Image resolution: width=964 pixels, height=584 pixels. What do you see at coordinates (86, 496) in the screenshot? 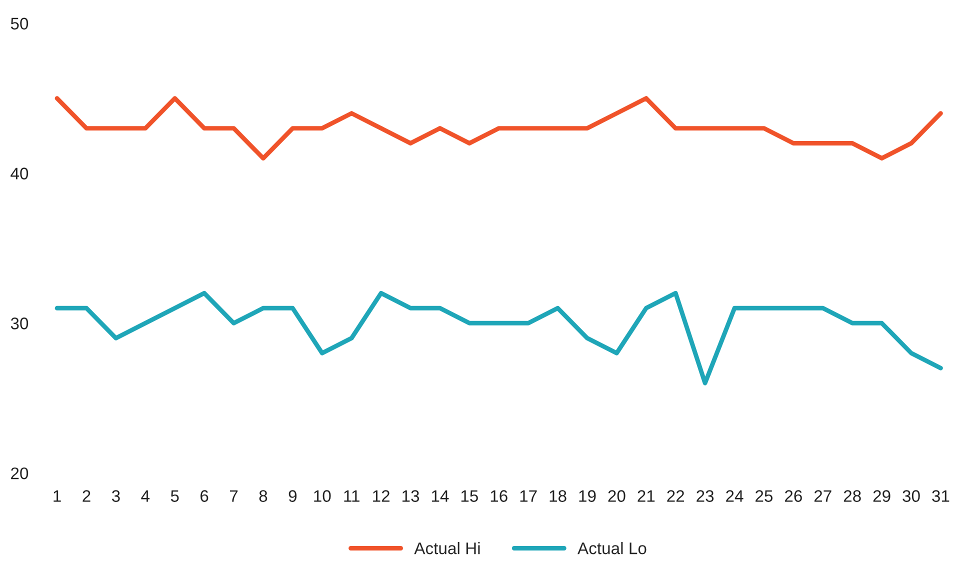
I see `x-tick-label: 2` at bounding box center [86, 496].